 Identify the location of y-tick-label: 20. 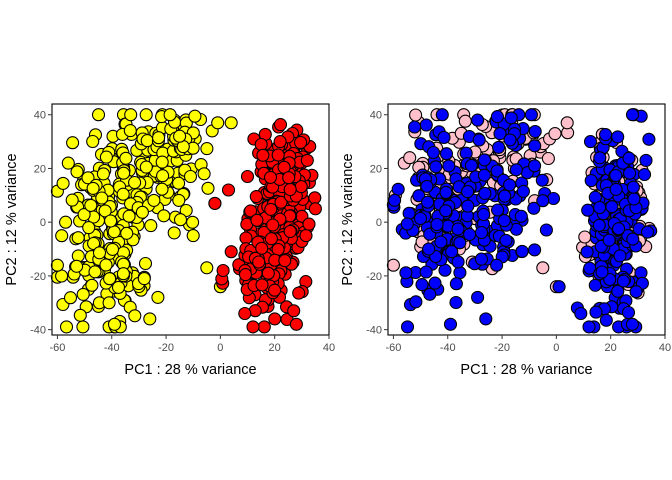
(40, 169).